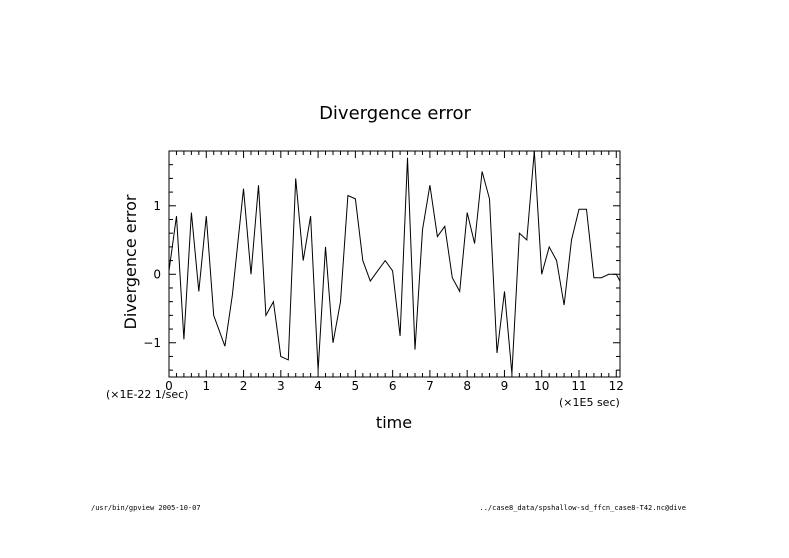  Describe the element at coordinates (356, 386) in the screenshot. I see `x-tick-label: 5` at that location.